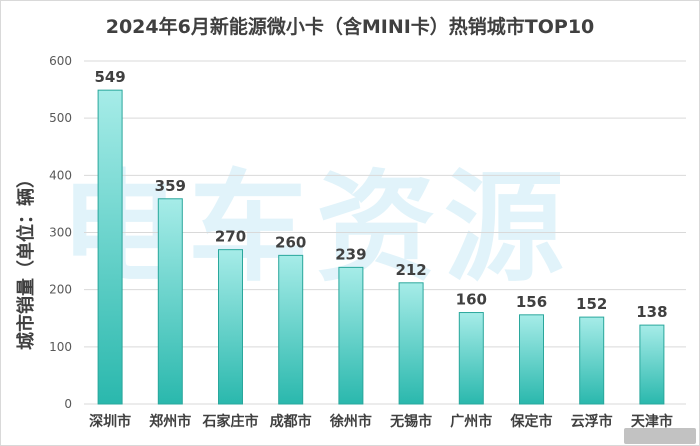  Describe the element at coordinates (230, 237) in the screenshot. I see `data-label: 270` at that location.